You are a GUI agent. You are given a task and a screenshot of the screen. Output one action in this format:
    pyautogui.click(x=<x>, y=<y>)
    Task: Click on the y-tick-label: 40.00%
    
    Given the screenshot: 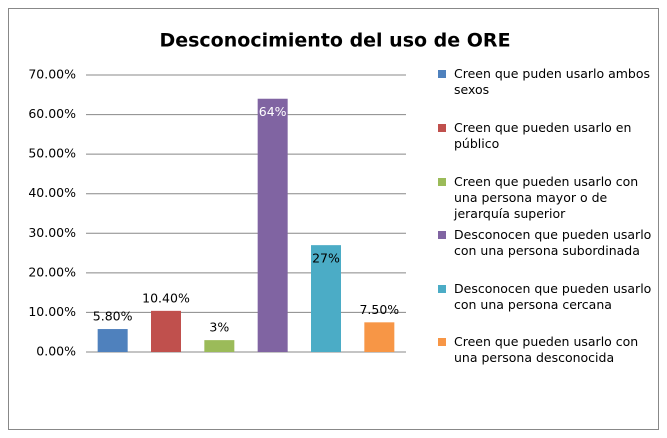 What is the action you would take?
    pyautogui.click(x=52, y=192)
    